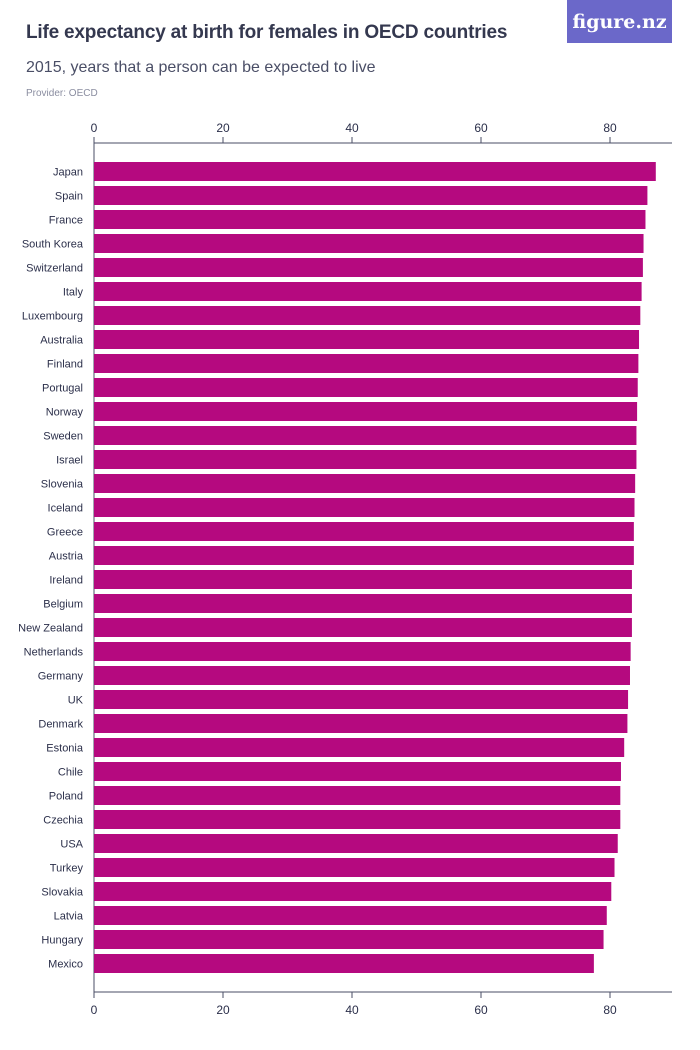  I want to click on category-label: Finland, so click(65, 365).